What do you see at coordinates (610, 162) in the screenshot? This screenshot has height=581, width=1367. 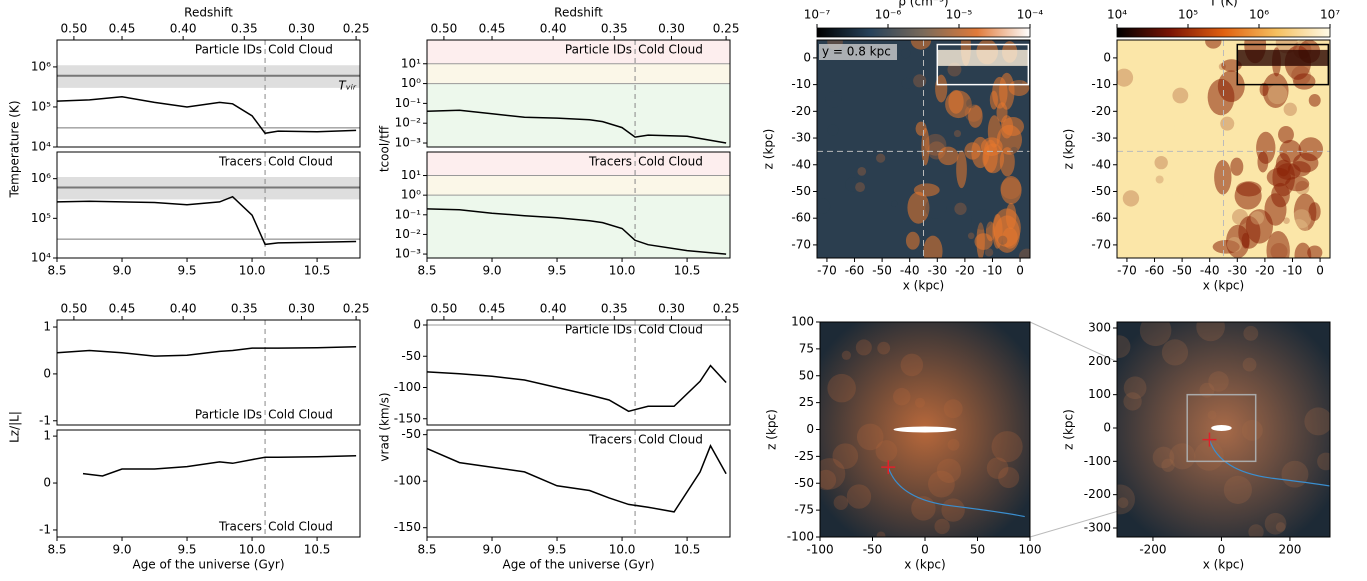 I see `panel-label: Tracers` at bounding box center [610, 162].